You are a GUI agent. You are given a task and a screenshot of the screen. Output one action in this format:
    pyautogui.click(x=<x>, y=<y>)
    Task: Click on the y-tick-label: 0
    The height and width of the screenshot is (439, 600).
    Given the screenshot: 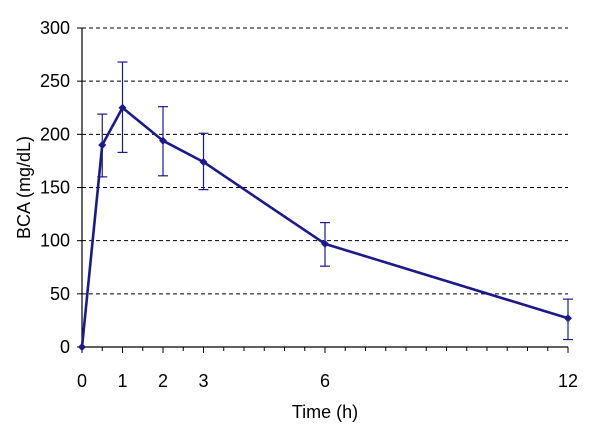 What is the action you would take?
    pyautogui.click(x=65, y=347)
    